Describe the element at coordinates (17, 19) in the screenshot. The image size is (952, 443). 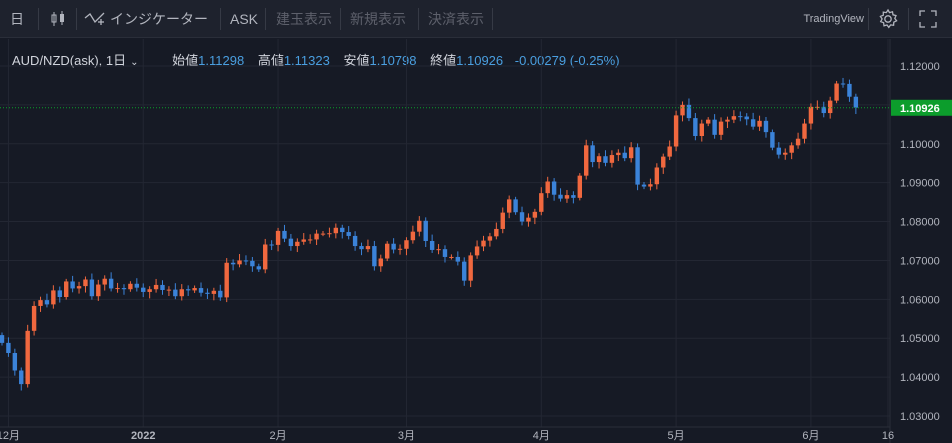
I see `period-button: 日` at that location.